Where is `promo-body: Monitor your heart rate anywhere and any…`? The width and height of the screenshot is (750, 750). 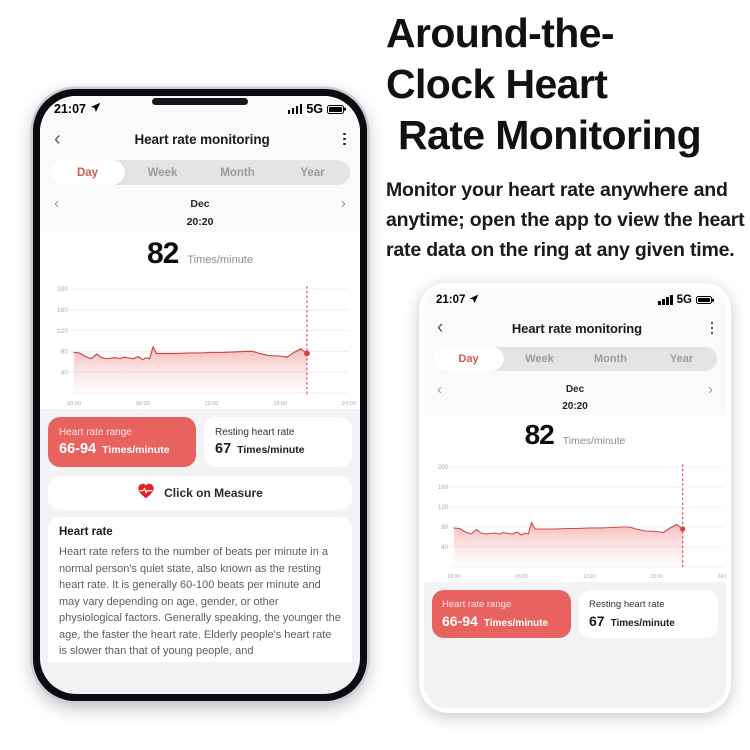 promo-body: Monitor your heart rate anywhere and any… is located at coordinates (565, 220).